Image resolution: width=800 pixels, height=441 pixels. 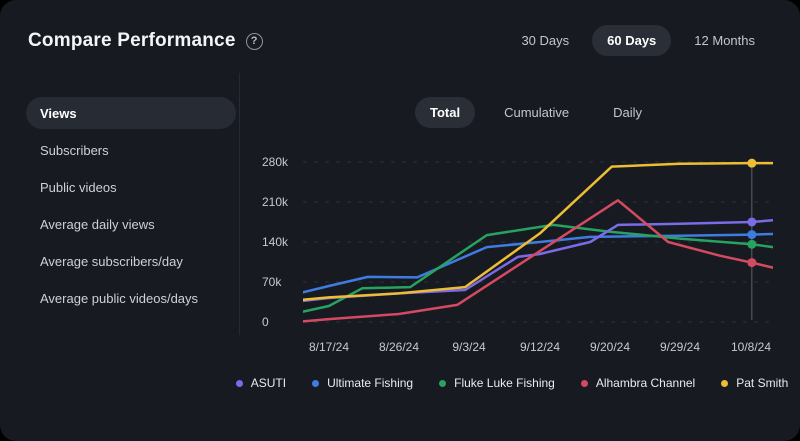 I want to click on legend-item-ultimate-fishing: Ultimate Fishing, so click(x=362, y=383).